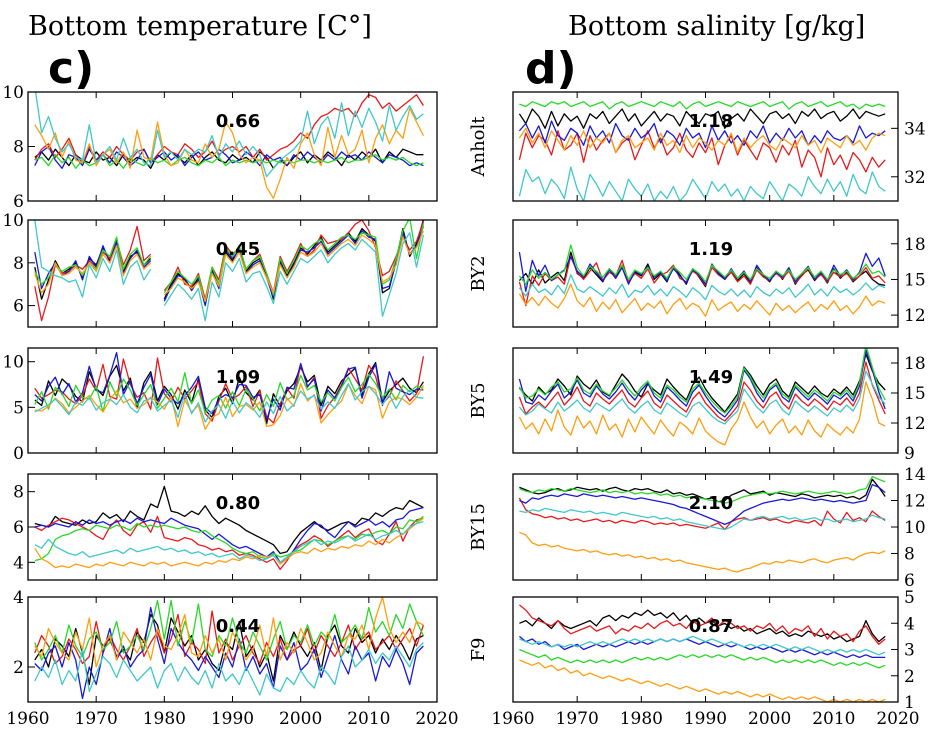 The height and width of the screenshot is (733, 941). Describe the element at coordinates (711, 121) in the screenshot. I see `statistic-label: 1.18` at that location.